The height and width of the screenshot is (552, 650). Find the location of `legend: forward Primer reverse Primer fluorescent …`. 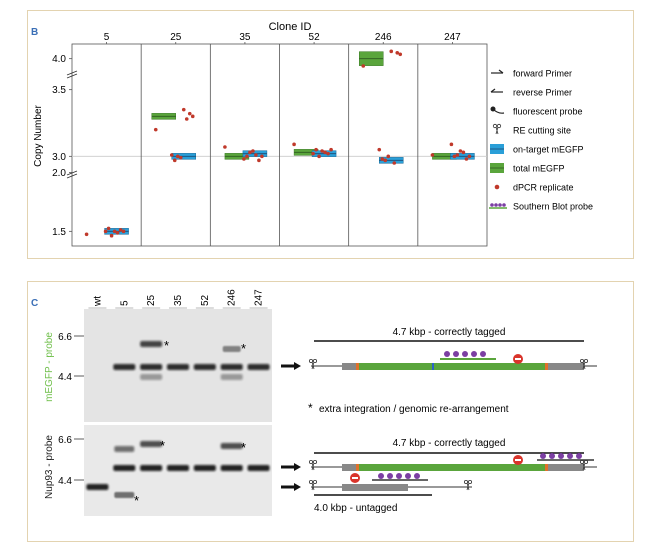

legend: forward Primer reverse Primer fluorescent … is located at coordinates (541, 140).